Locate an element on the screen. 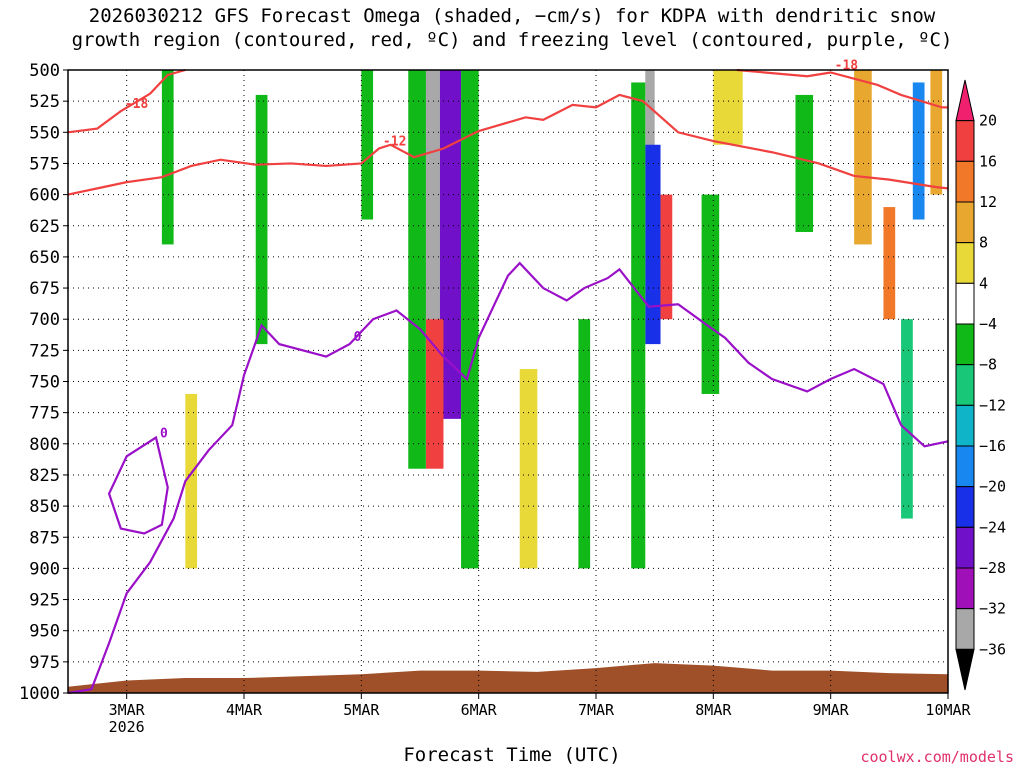 The image size is (1024, 768). colorbar-label: −20 is located at coordinates (992, 487).